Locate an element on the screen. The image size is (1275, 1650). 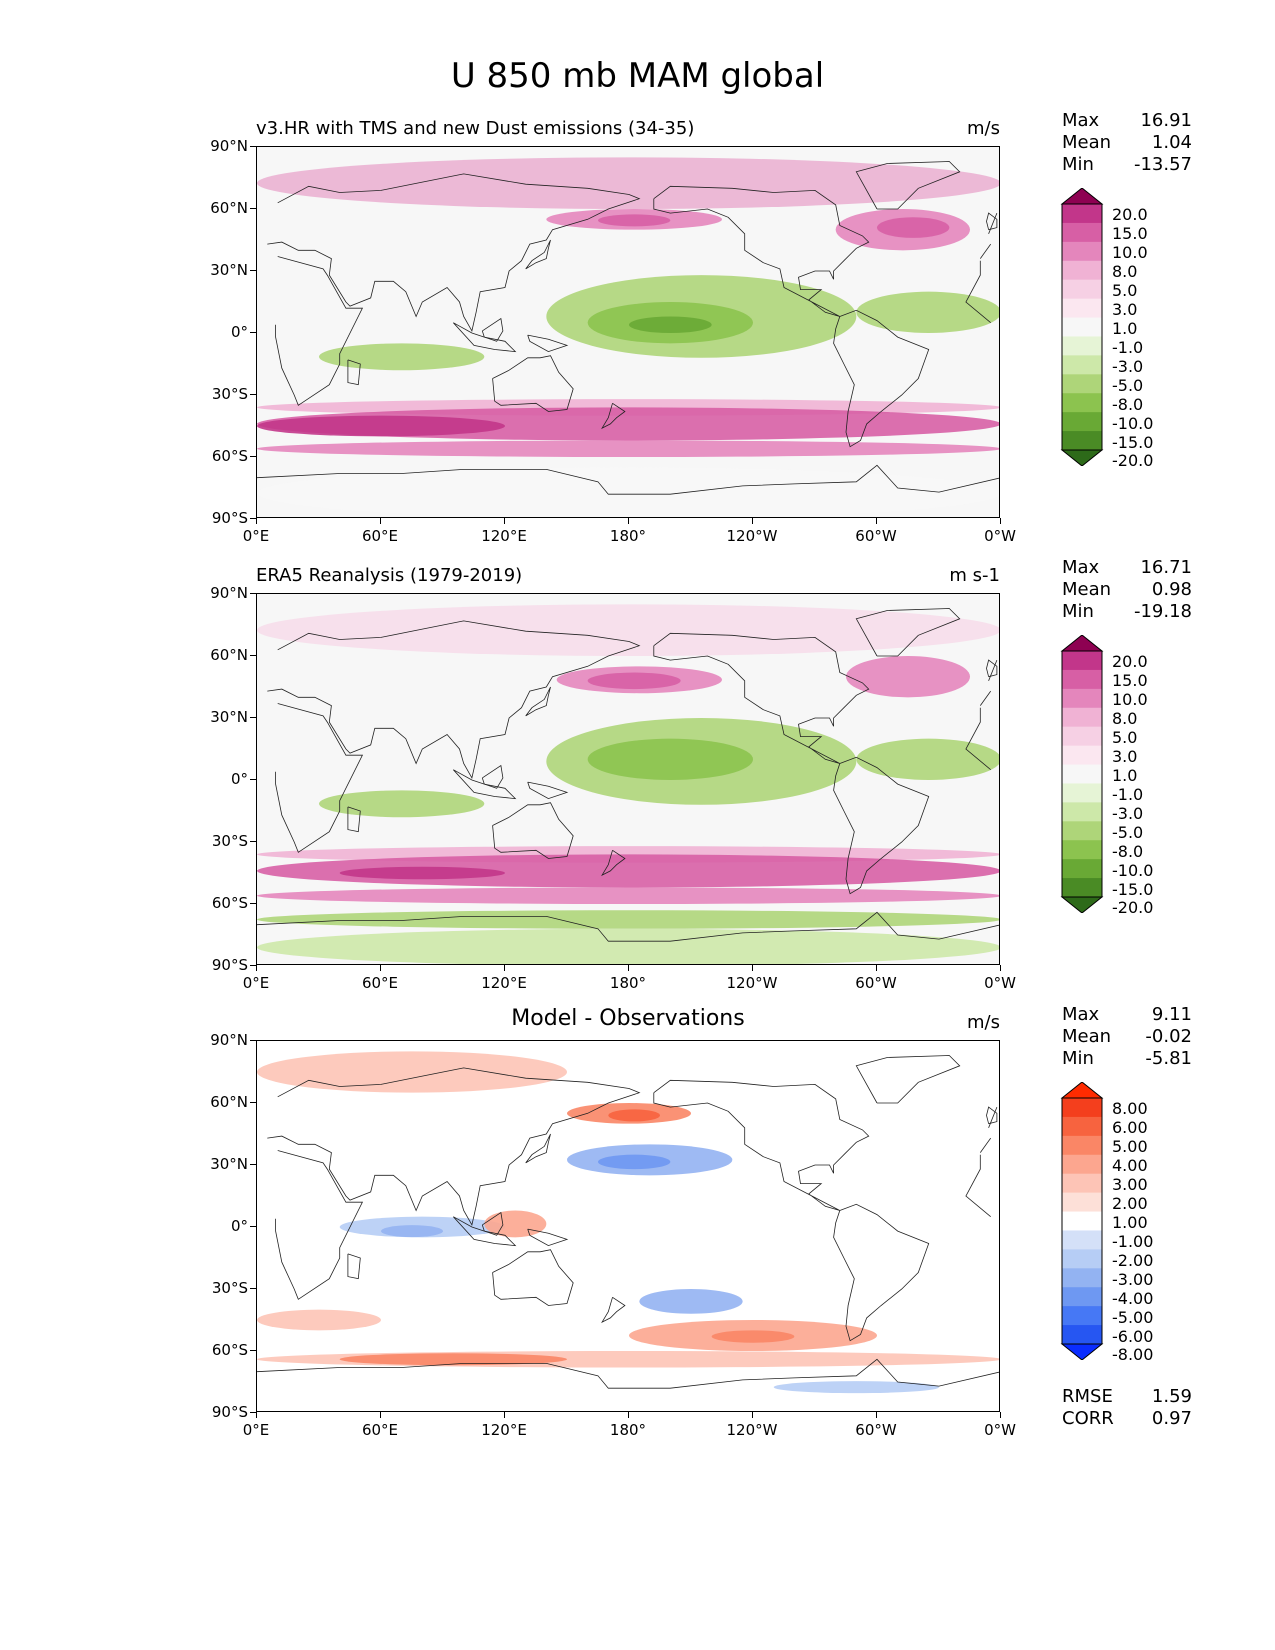
lon-tick-label: 0°W is located at coordinates (1000, 983).